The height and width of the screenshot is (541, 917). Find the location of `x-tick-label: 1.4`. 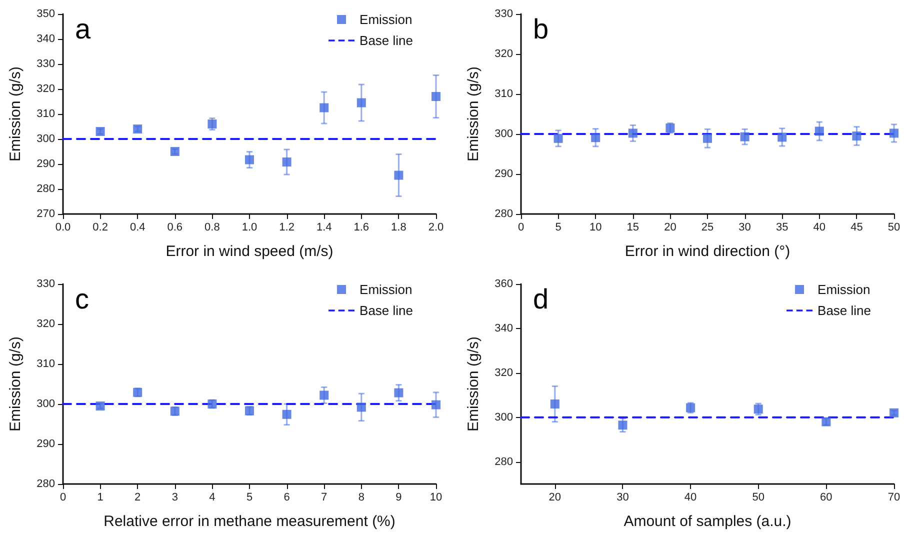

x-tick-label: 1.4 is located at coordinates (324, 228).